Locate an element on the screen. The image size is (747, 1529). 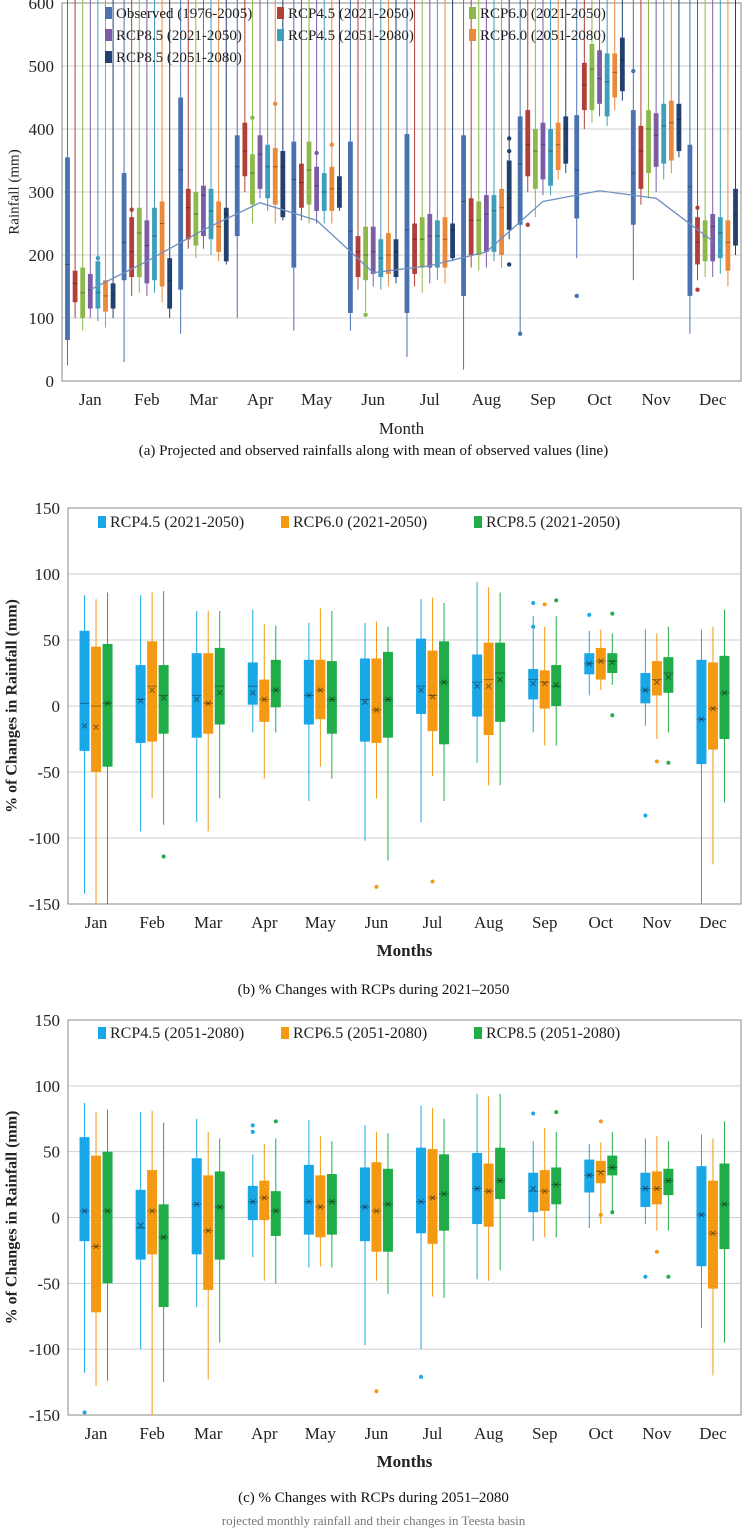
legend-item: RCP6.0 (2021-2050) is located at coordinates (537, 14).